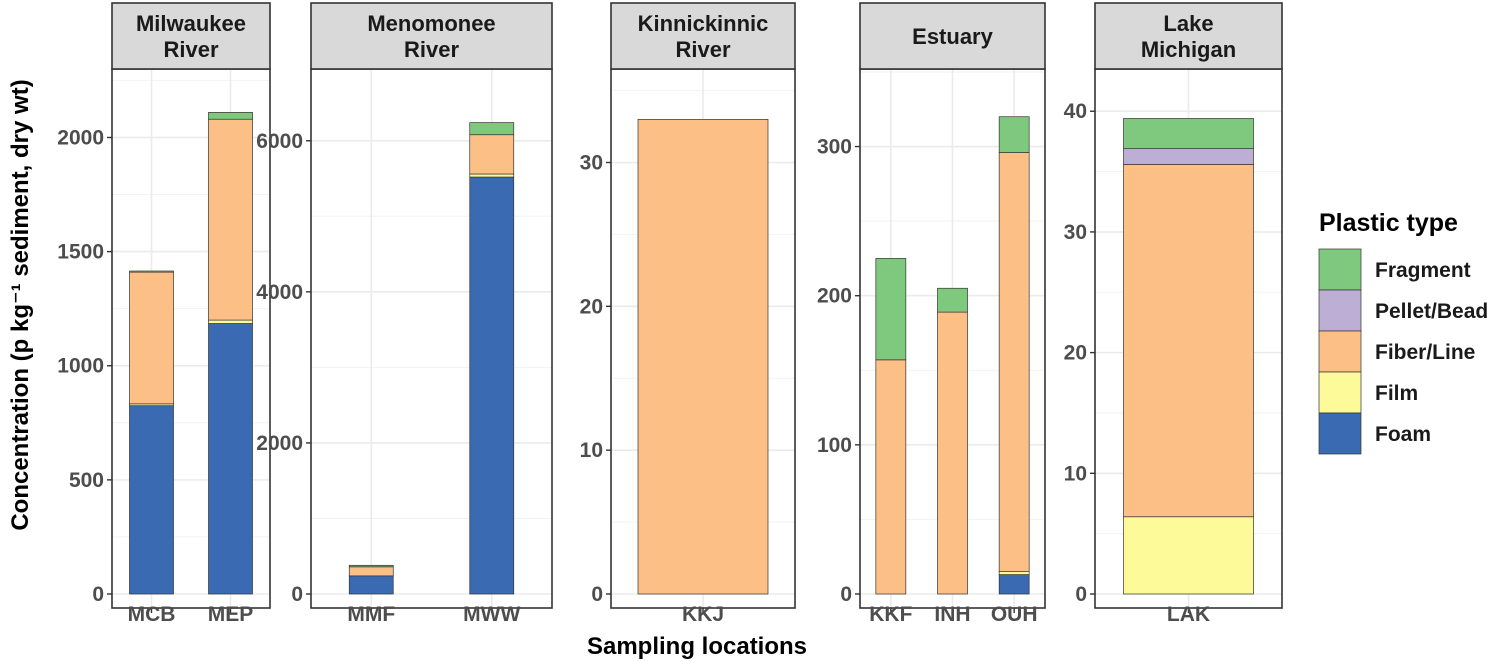 This screenshot has height=666, width=1503. I want to click on bar-segment-foam-mmf, so click(371, 585).